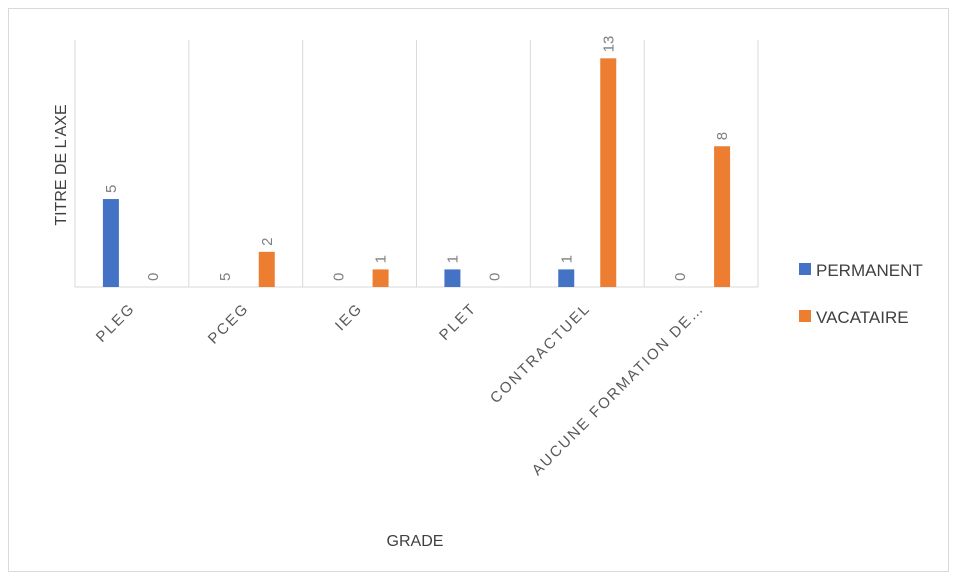 The width and height of the screenshot is (957, 580). What do you see at coordinates (153, 277) in the screenshot?
I see `data-label-vacataire-pleg: 0` at bounding box center [153, 277].